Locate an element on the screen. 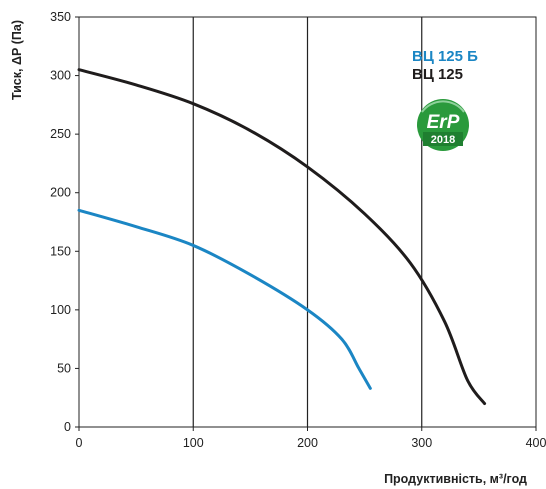 This screenshot has height=489, width=546. x-tick-label-200: 200 is located at coordinates (307, 443).